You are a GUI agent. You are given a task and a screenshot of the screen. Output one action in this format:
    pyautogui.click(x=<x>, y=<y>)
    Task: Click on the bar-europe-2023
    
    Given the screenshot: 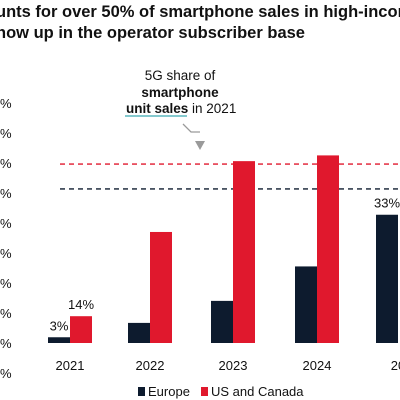 What is the action you would take?
    pyautogui.click(x=222, y=321)
    